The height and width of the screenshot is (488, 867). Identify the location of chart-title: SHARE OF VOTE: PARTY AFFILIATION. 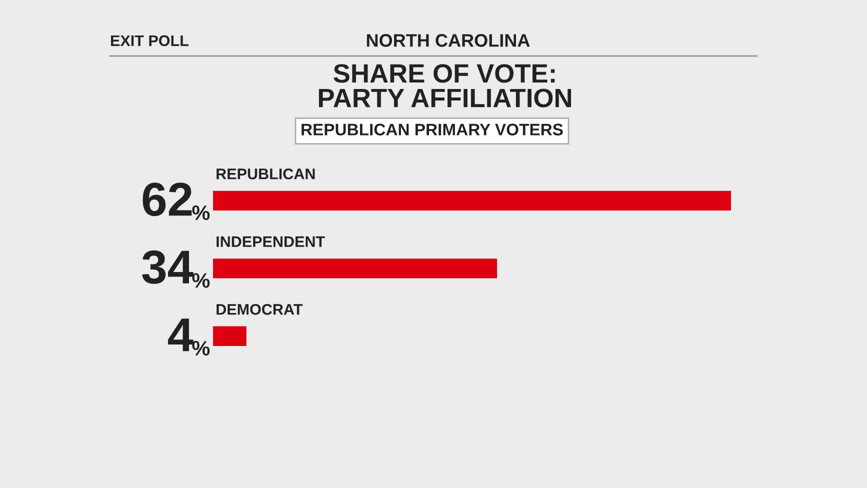
(445, 86).